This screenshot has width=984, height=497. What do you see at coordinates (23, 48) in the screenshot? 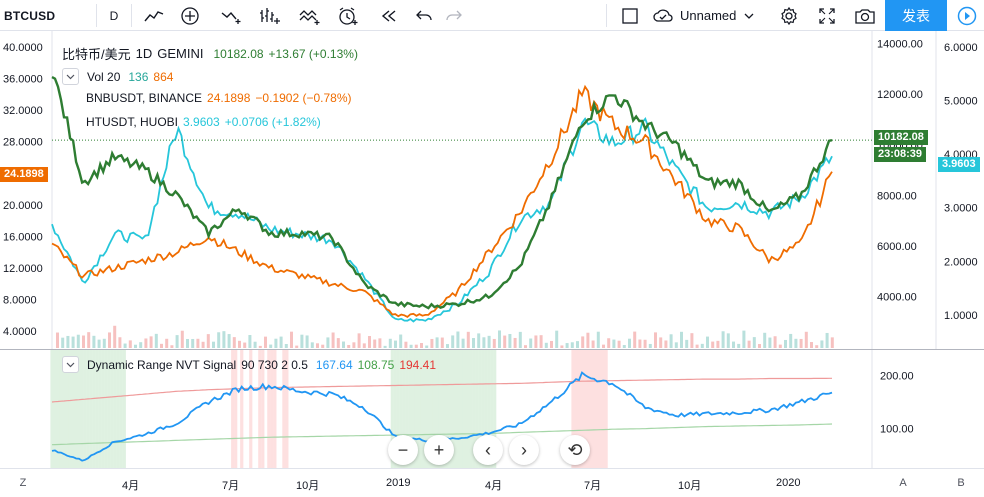
I see `left-axis-tick: 40.0000` at bounding box center [23, 48].